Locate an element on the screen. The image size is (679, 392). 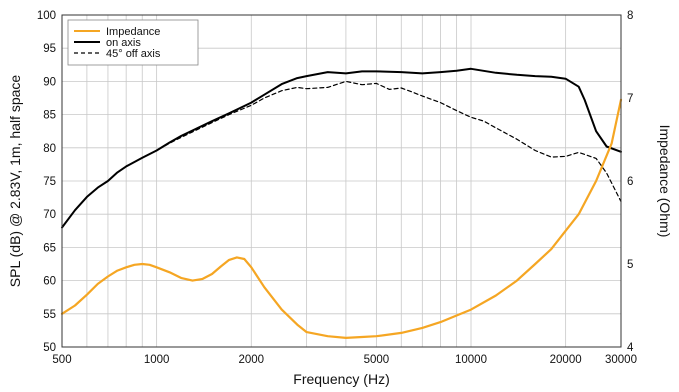
y-tick-label: 95 is located at coordinates (49, 49).